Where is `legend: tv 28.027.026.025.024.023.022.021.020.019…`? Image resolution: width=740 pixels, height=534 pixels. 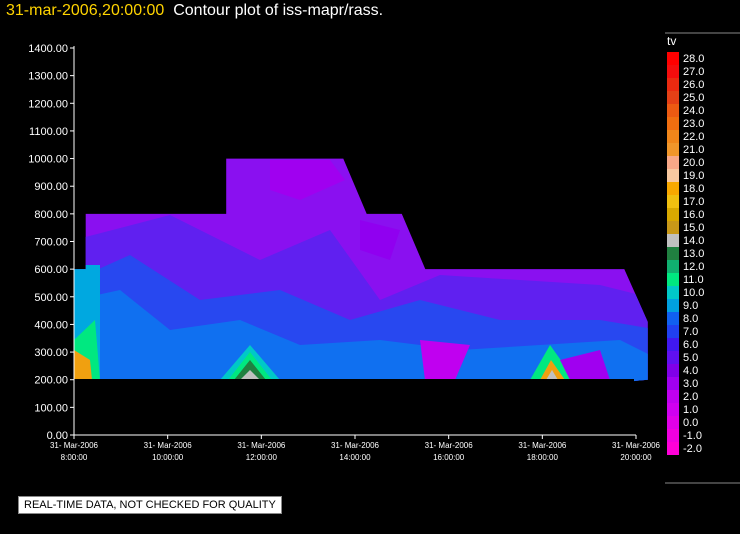 legend: tv 28.027.026.025.024.023.022.021.020.019… is located at coordinates (702, 258).